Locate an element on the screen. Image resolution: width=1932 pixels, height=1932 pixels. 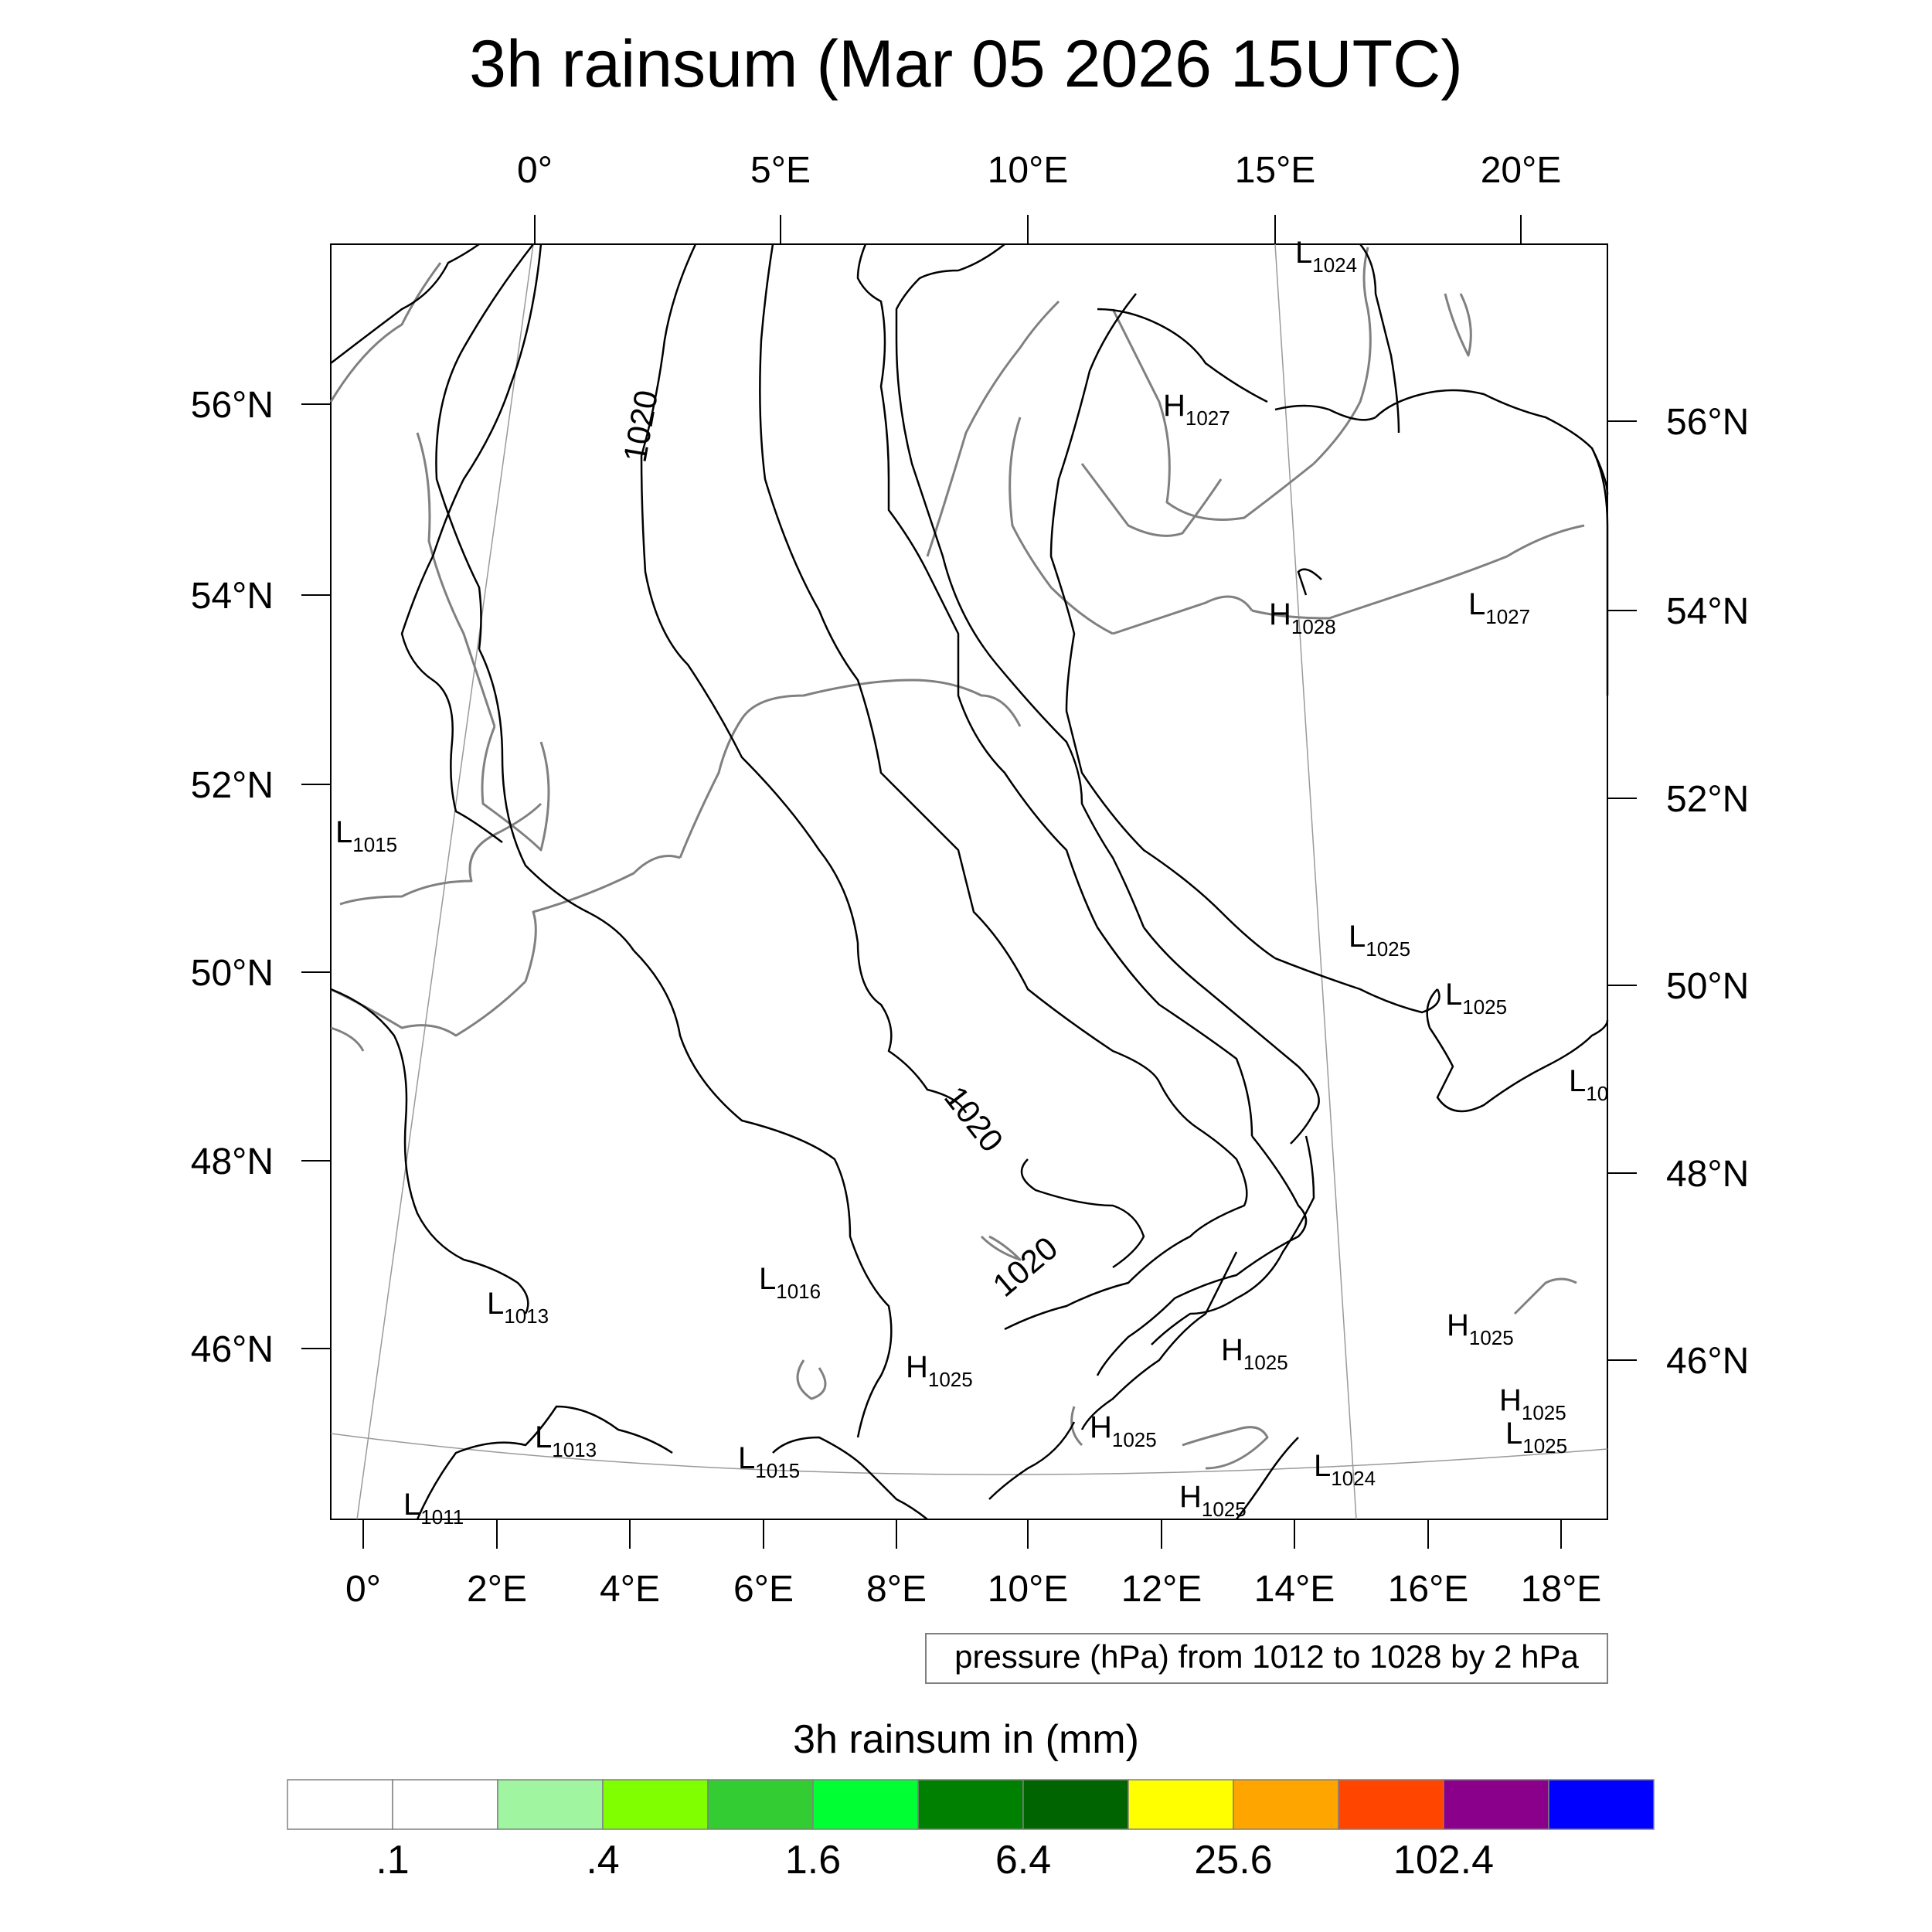
colorbar-label: 25.6 is located at coordinates (1233, 1860).